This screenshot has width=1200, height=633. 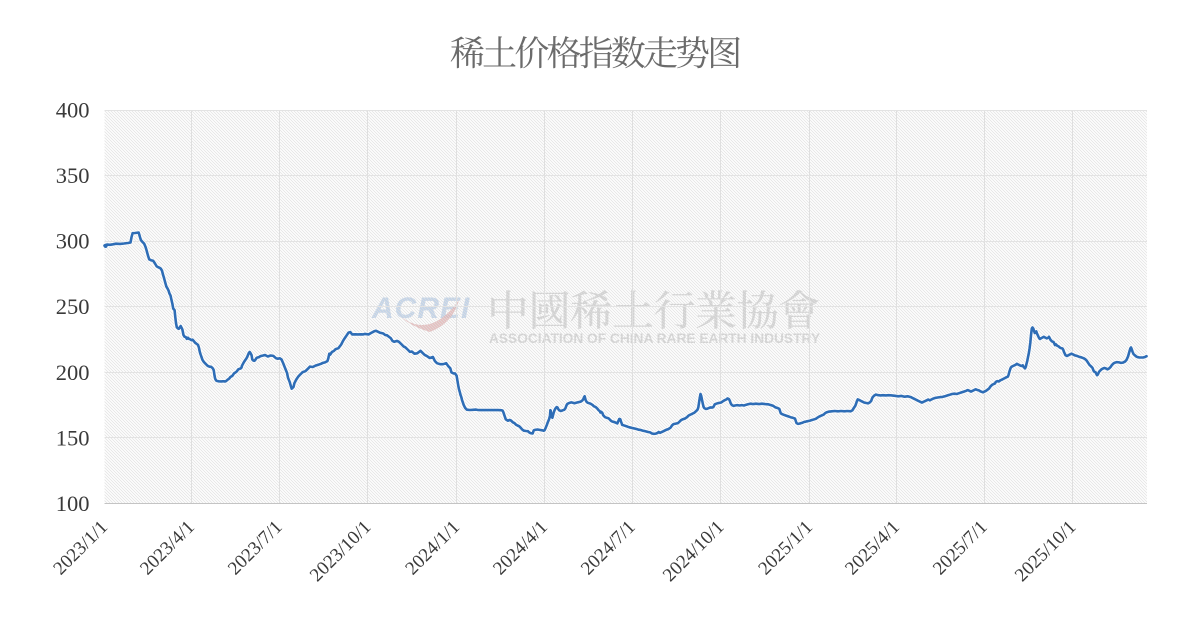 What do you see at coordinates (73, 503) in the screenshot?
I see `svg-text: 100` at bounding box center [73, 503].